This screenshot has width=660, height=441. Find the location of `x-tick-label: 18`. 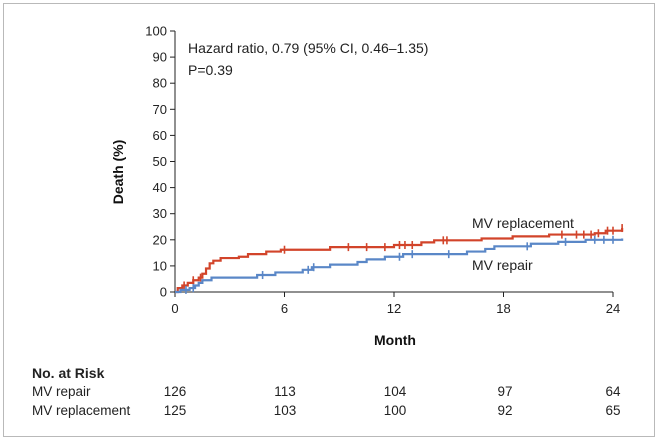

x-tick-label: 18 is located at coordinates (503, 308).